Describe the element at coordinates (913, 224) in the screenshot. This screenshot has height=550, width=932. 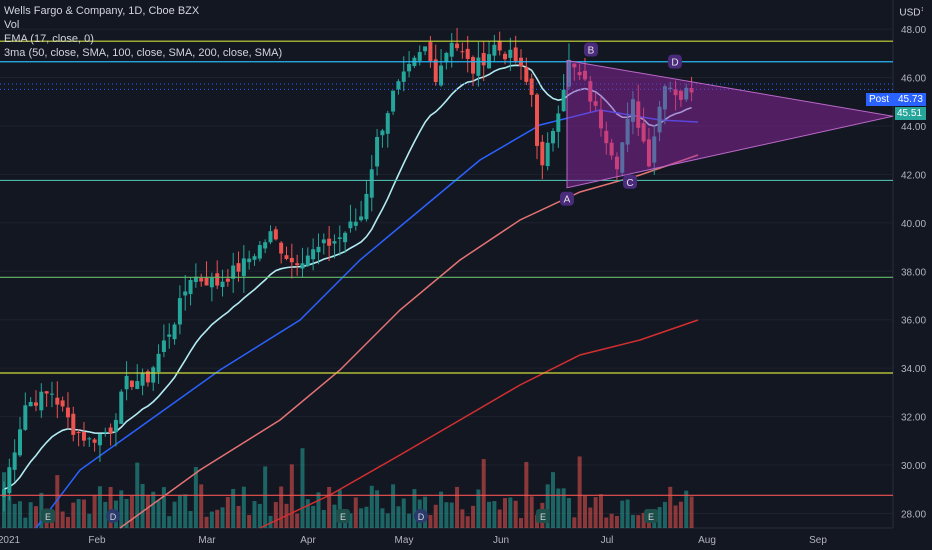
I see `price-tick-label: 40.00` at that location.